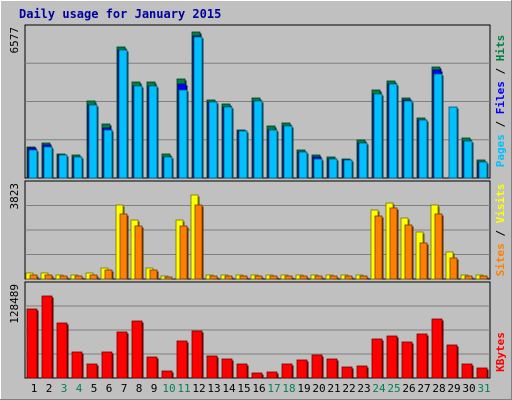 The height and width of the screenshot is (400, 512). What do you see at coordinates (258, 388) in the screenshot?
I see `x-tick-label-16: 16` at bounding box center [258, 388].